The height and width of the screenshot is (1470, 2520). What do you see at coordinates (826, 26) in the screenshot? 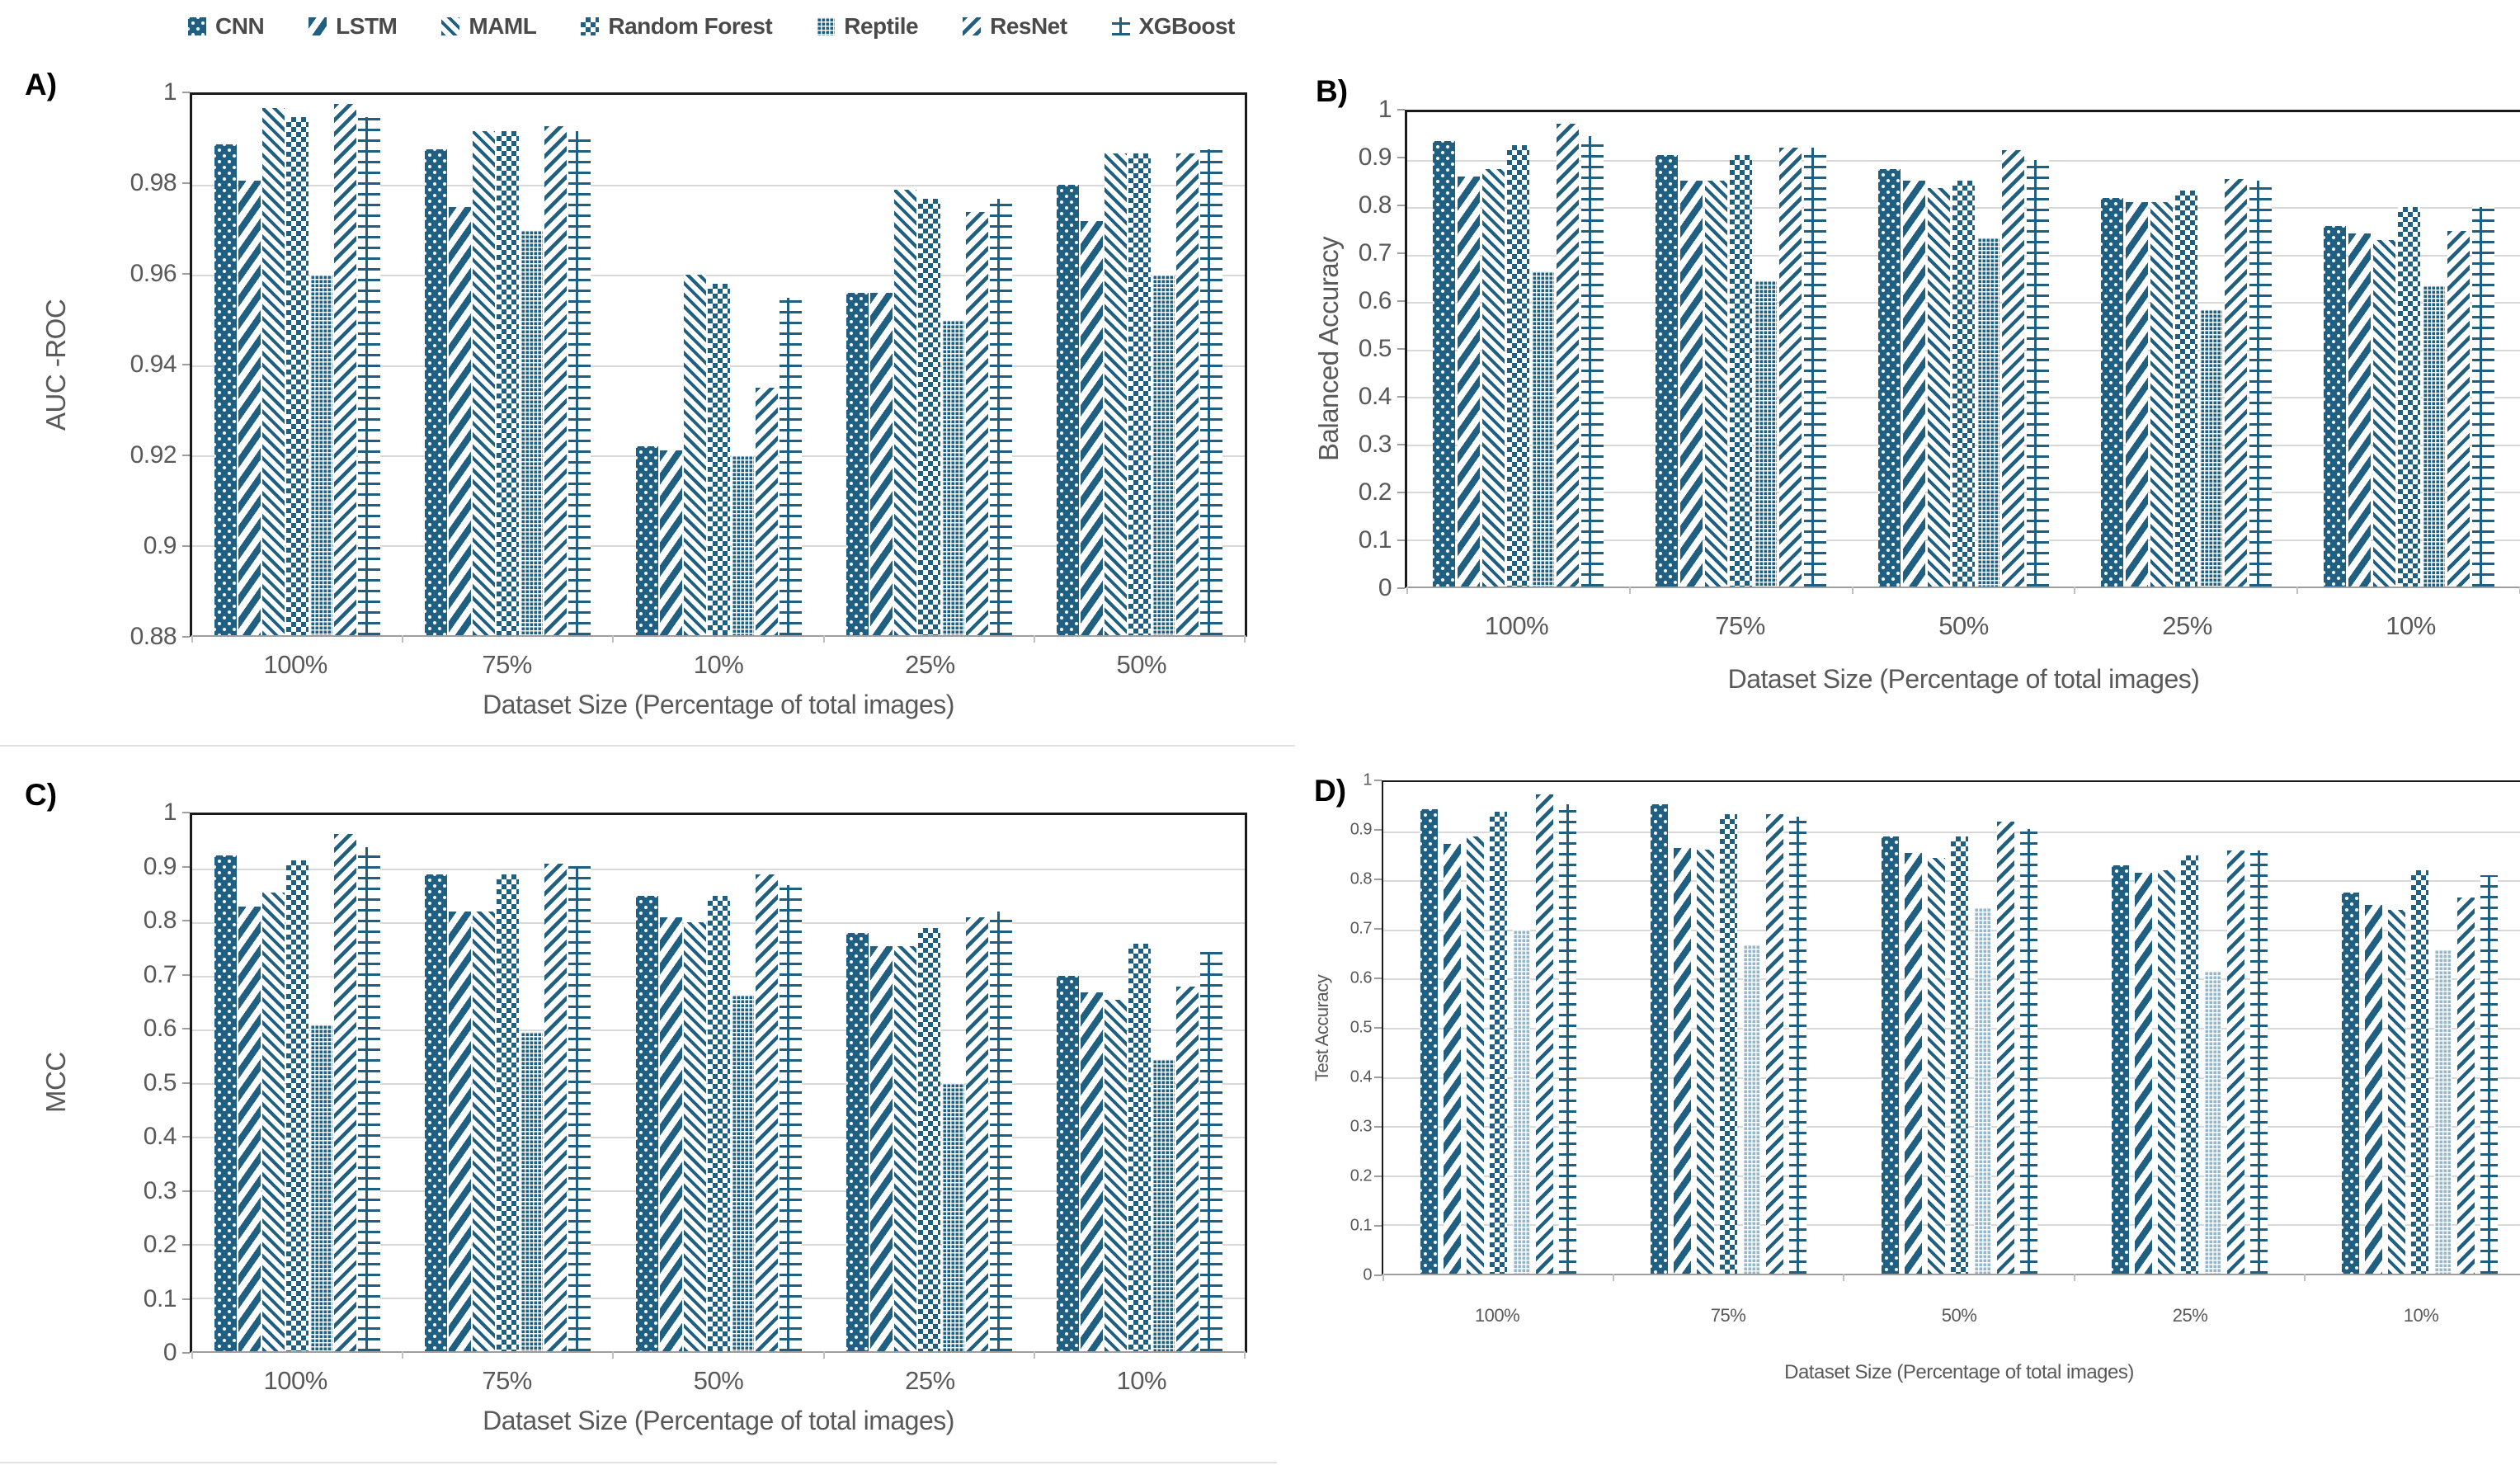
I see `fine-grid-swatch-icon` at bounding box center [826, 26].